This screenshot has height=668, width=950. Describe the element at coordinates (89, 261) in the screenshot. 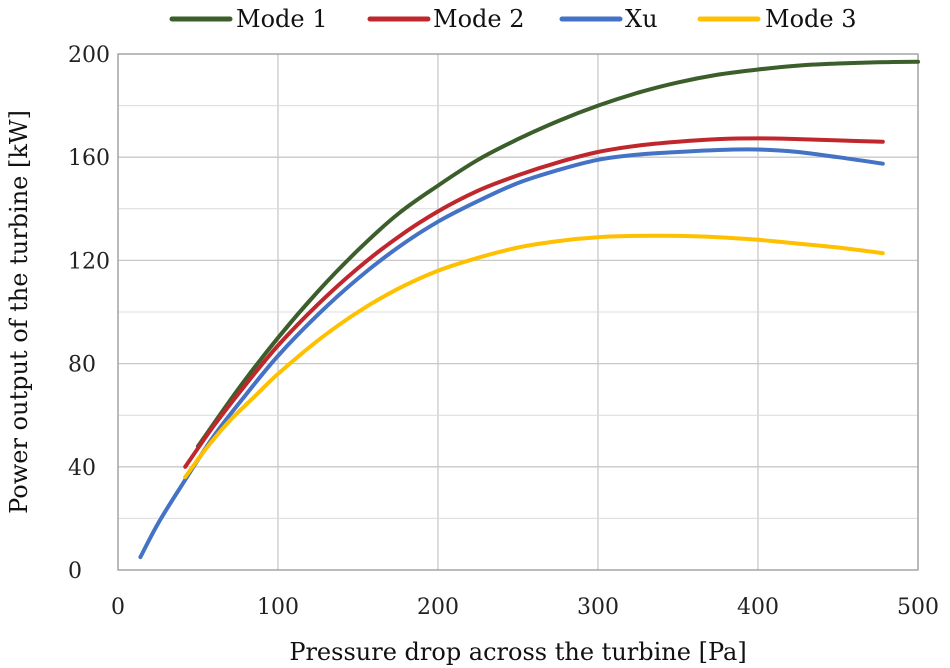

I see `y-tick-label: 120` at that location.